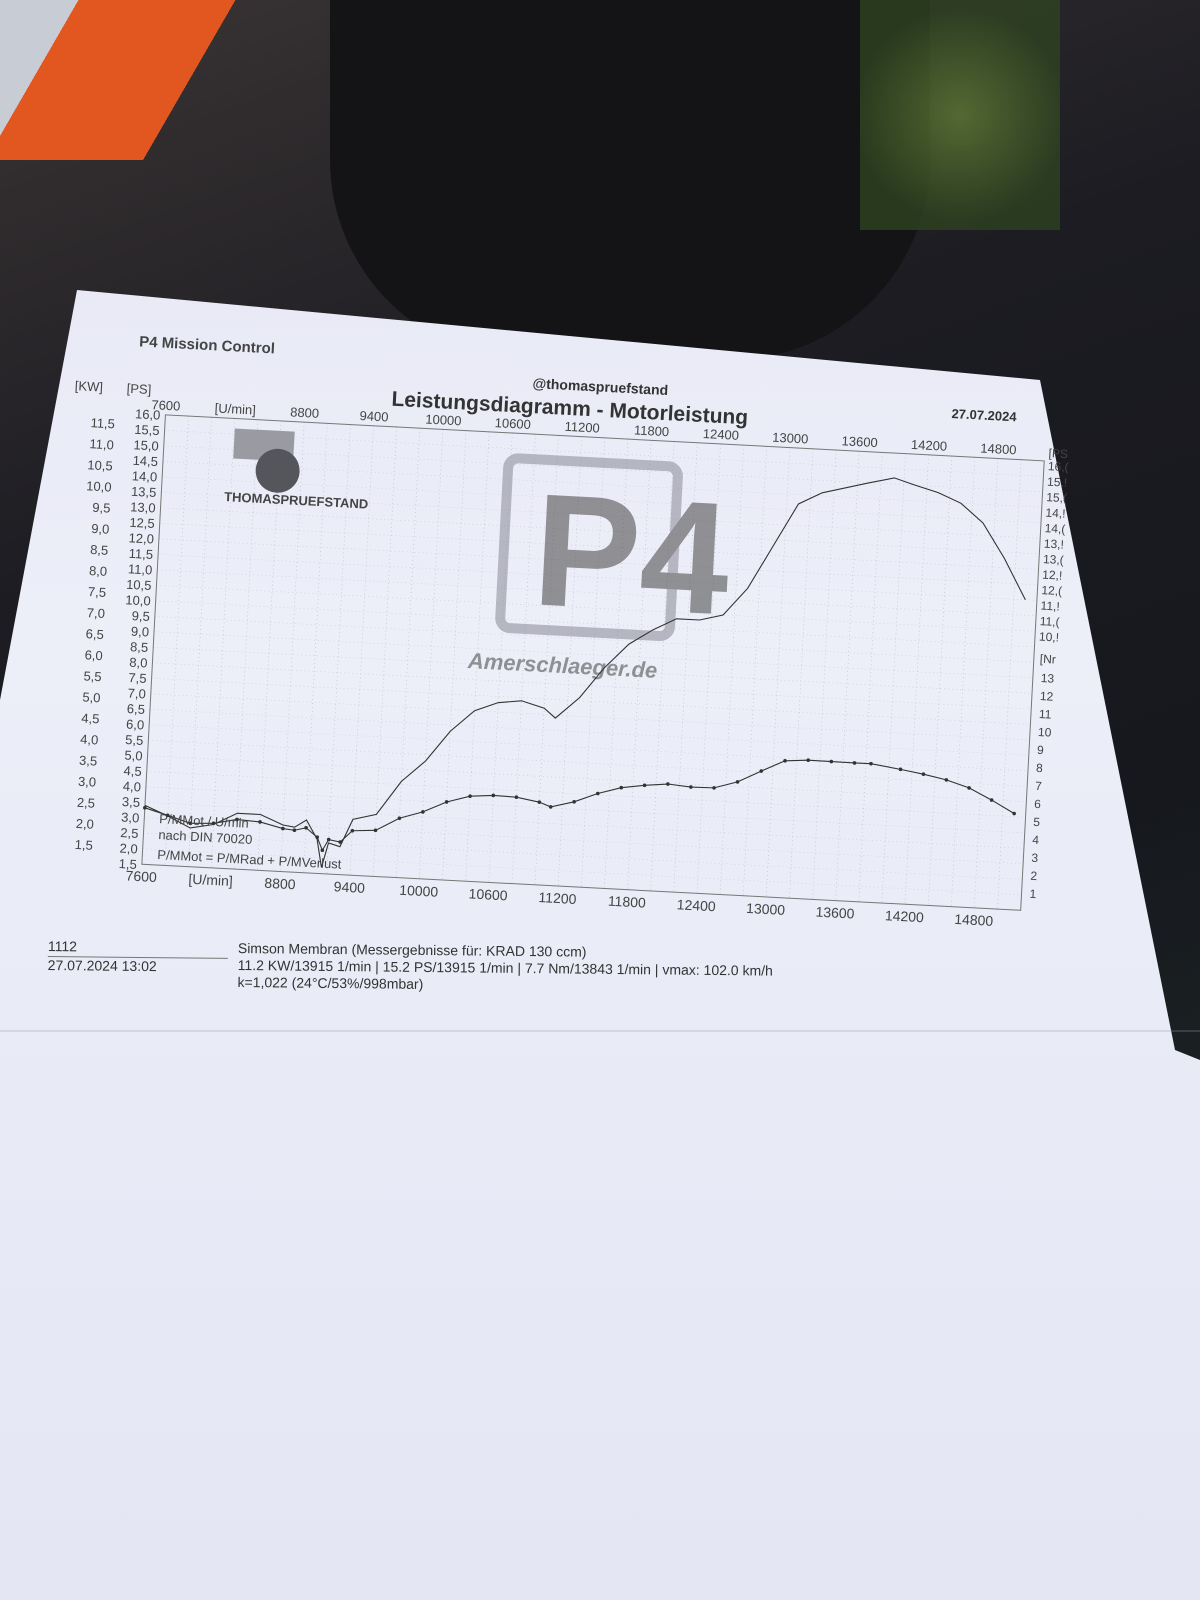 The width and height of the screenshot is (1200, 1600). Describe the element at coordinates (140, 632) in the screenshot. I see `y-tick-label-ps: 9,0` at that location.